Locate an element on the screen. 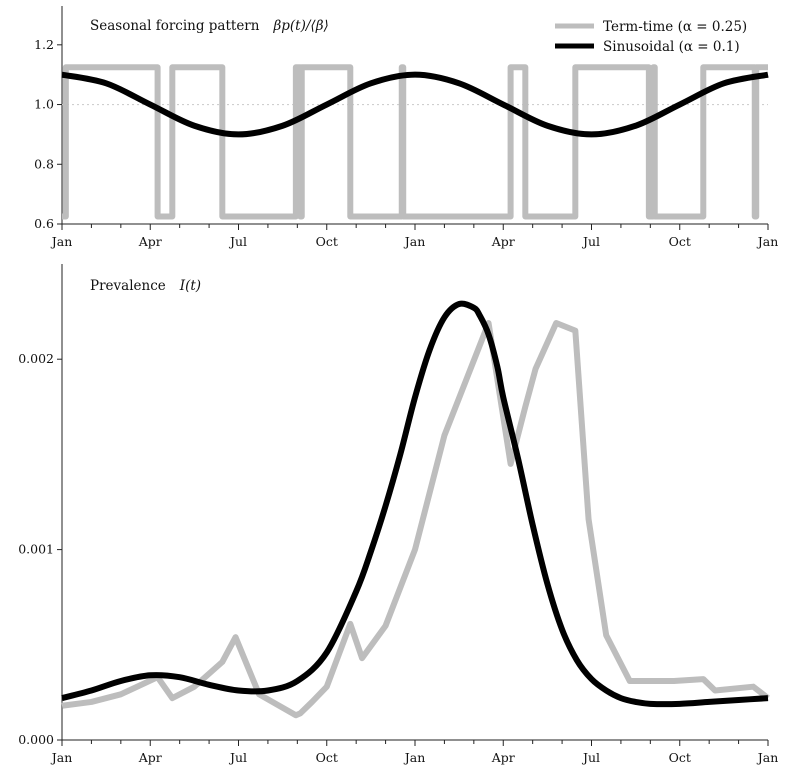 The width and height of the screenshot is (787, 777). bottom-y-ticks: 0.000 0.001 0.002 is located at coordinates (40, 549).